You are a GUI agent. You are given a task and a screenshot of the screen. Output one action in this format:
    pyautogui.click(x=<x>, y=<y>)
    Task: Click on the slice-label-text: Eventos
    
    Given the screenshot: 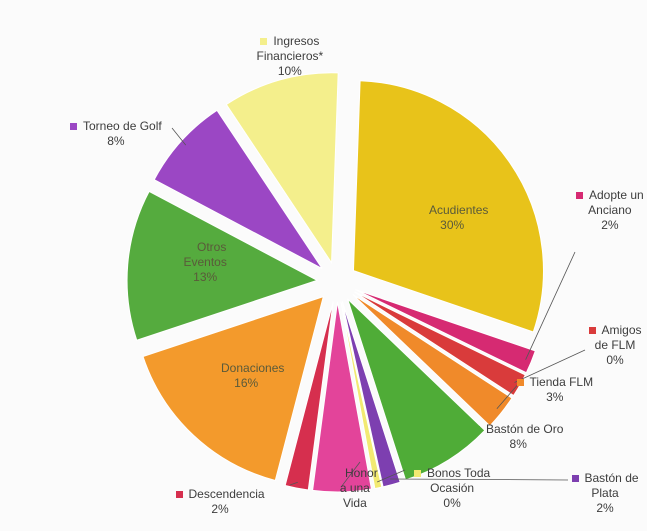 What is the action you would take?
    pyautogui.click(x=205, y=261)
    